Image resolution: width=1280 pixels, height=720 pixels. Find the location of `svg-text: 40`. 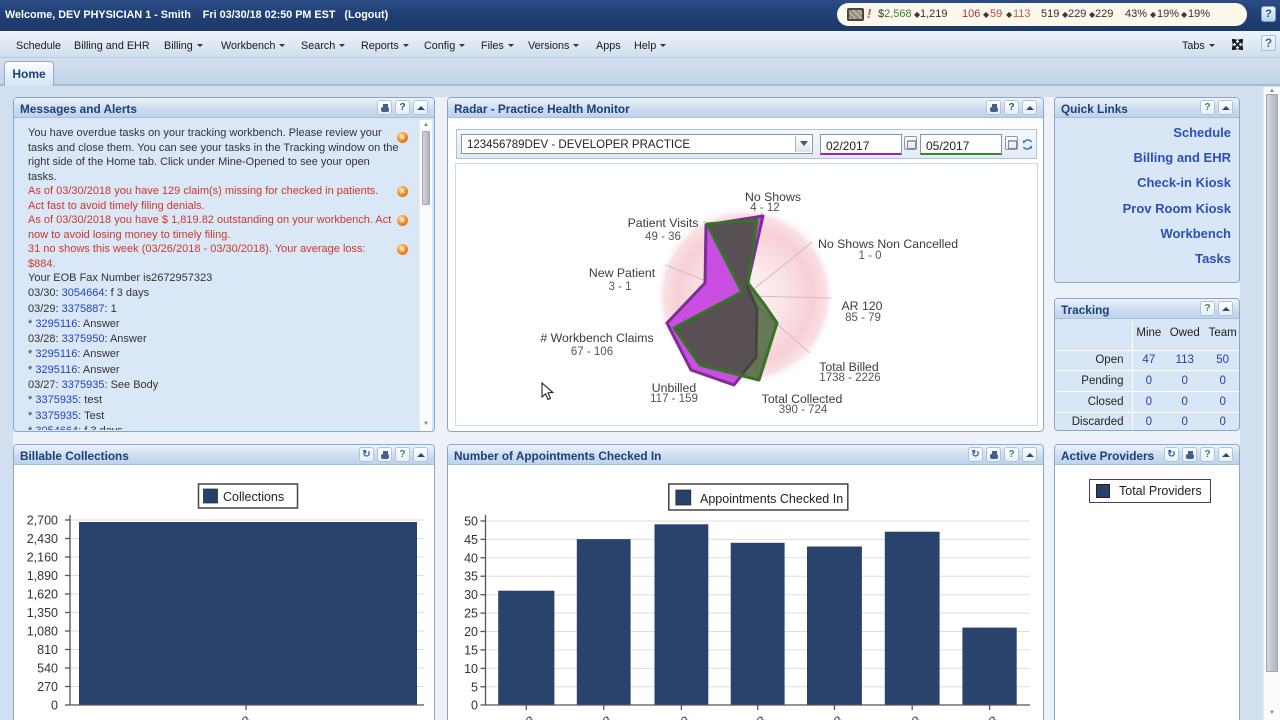

svg-text: 40 is located at coordinates (471, 558).